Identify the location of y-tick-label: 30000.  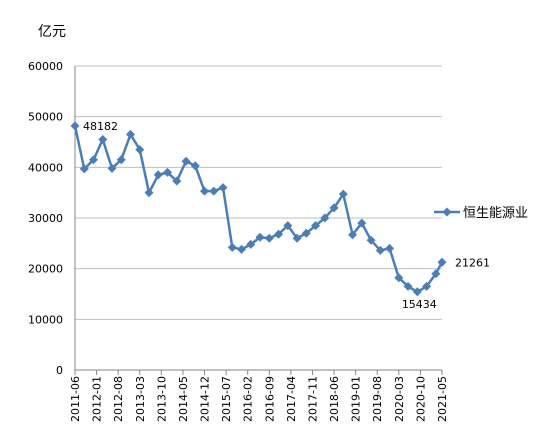
(45, 218).